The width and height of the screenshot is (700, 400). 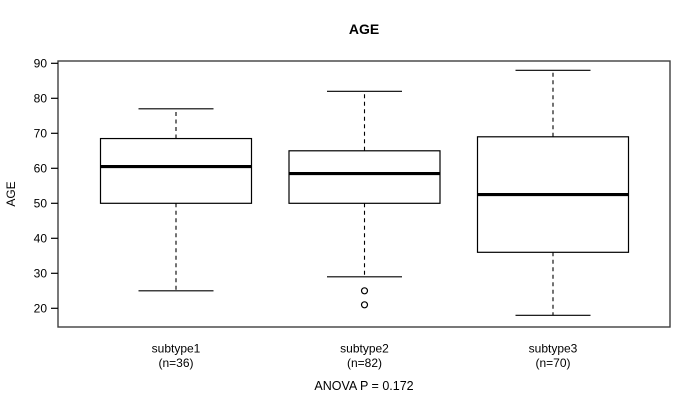 I want to click on group-n-label: (n=36), so click(x=175, y=363).